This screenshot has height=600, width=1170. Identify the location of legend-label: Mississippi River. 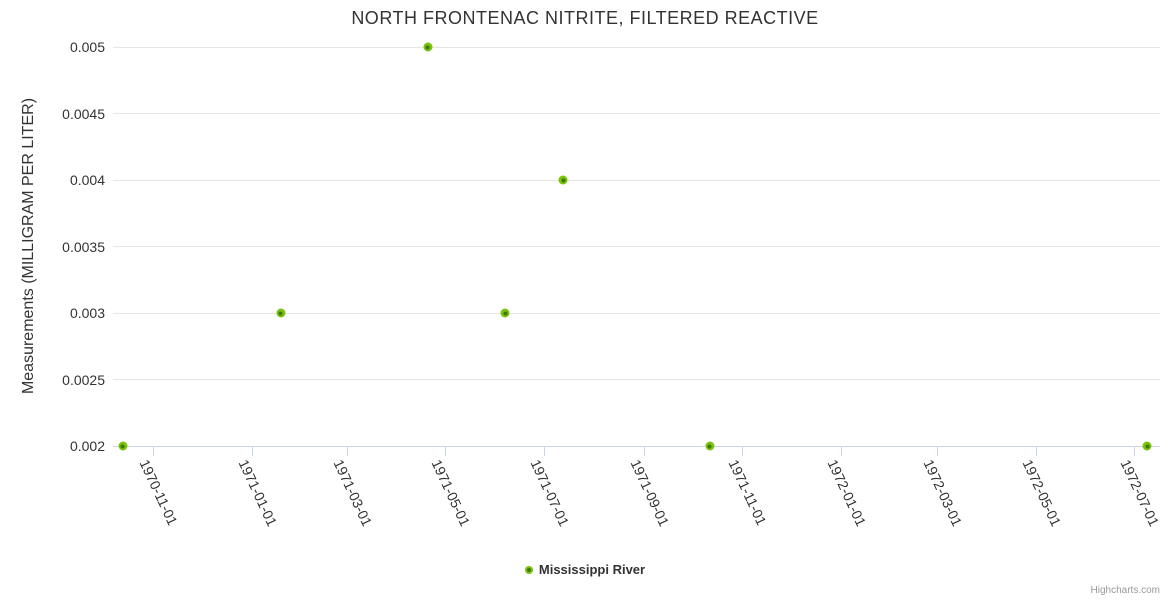
(592, 569).